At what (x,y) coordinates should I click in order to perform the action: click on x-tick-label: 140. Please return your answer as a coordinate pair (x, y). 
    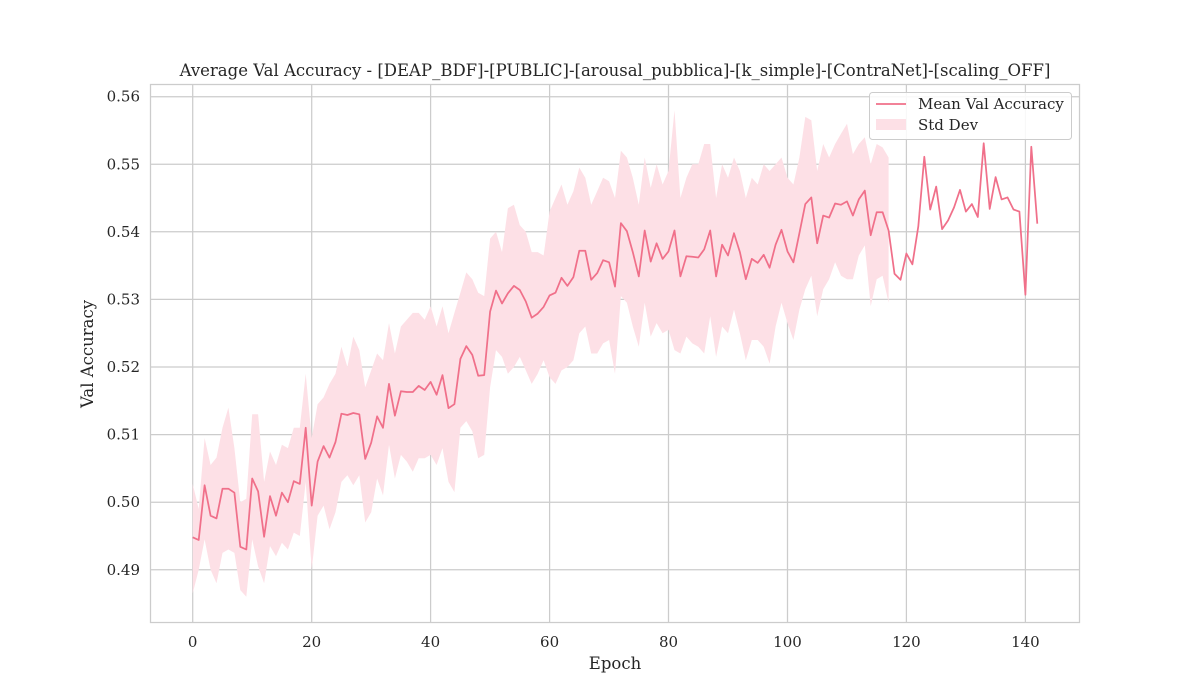
    Looking at the image, I should click on (1025, 642).